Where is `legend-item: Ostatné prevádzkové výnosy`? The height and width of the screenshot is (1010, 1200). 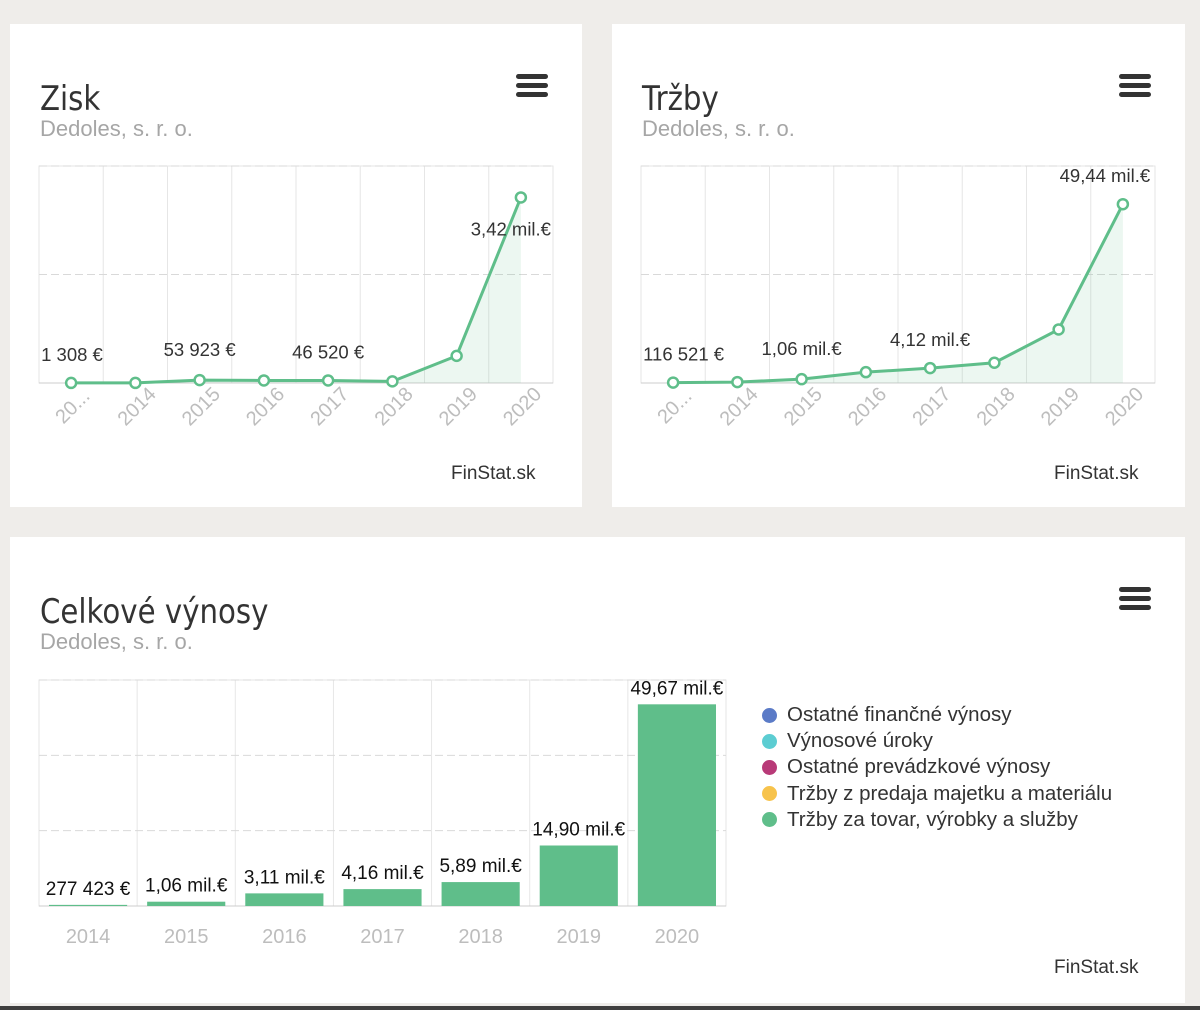 legend-item: Ostatné prevádzkové výnosy is located at coordinates (937, 767).